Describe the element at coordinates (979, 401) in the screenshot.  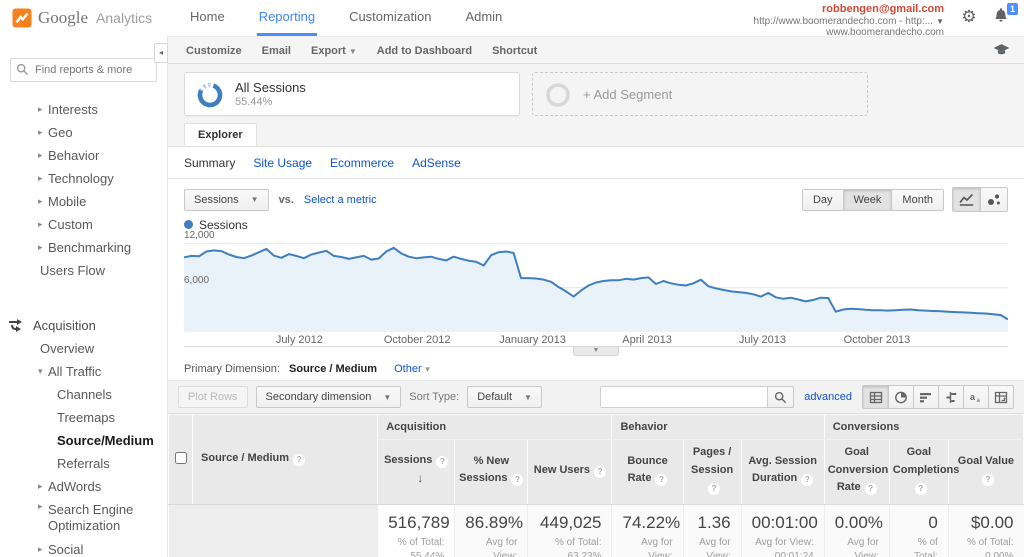
I see `svg-text: a` at that location.